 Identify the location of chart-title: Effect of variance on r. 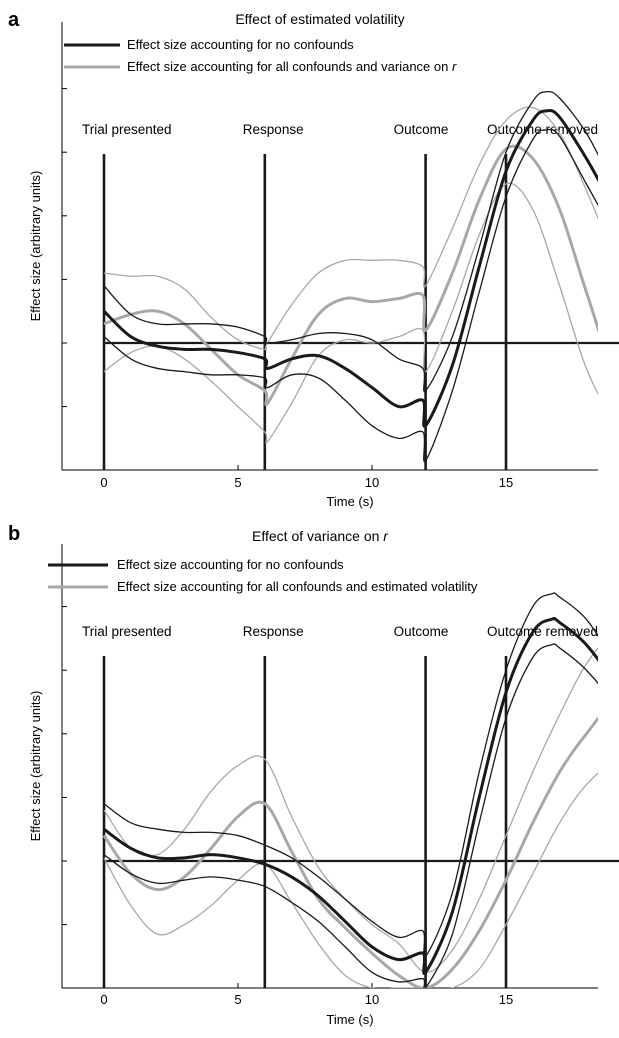
(320, 536).